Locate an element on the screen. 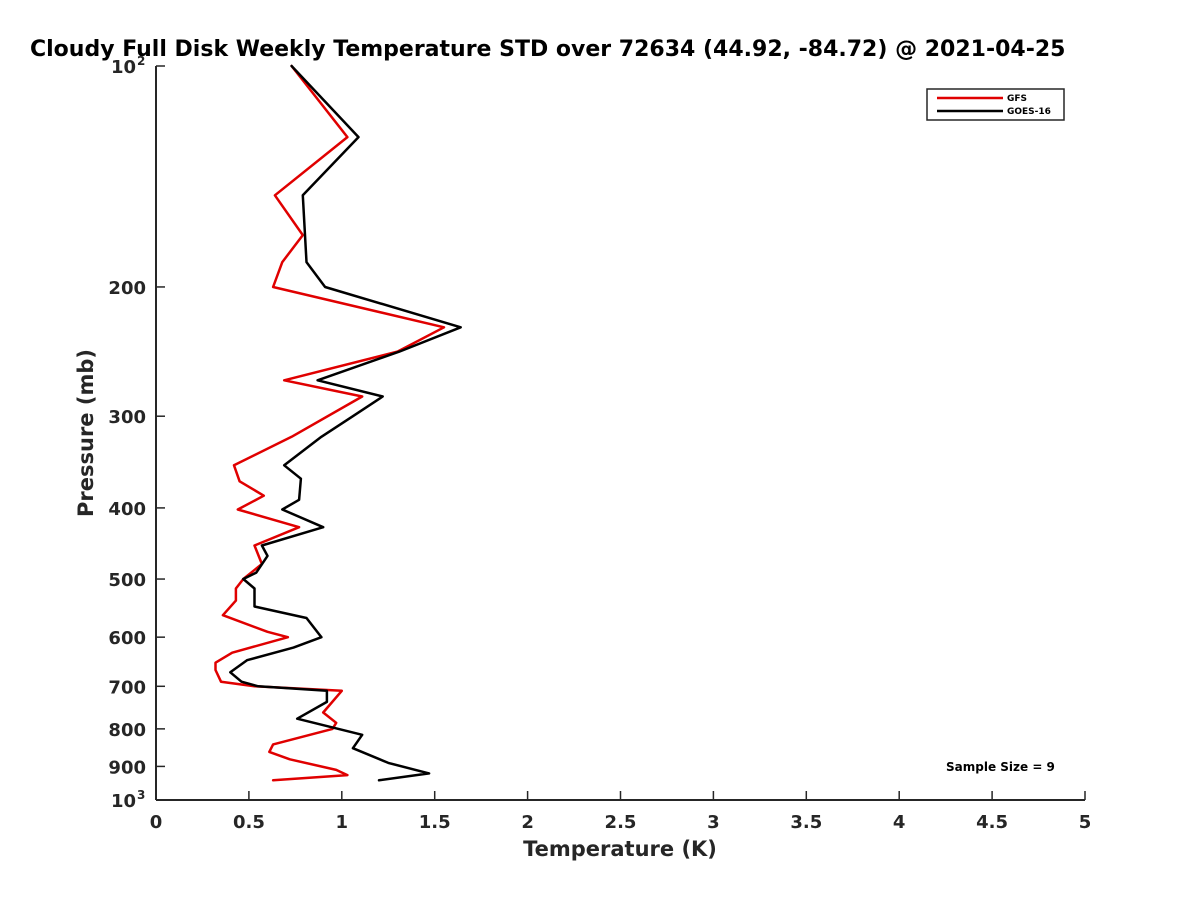 This screenshot has width=1200, height=900. x-tick-label: 0.5 is located at coordinates (249, 822).